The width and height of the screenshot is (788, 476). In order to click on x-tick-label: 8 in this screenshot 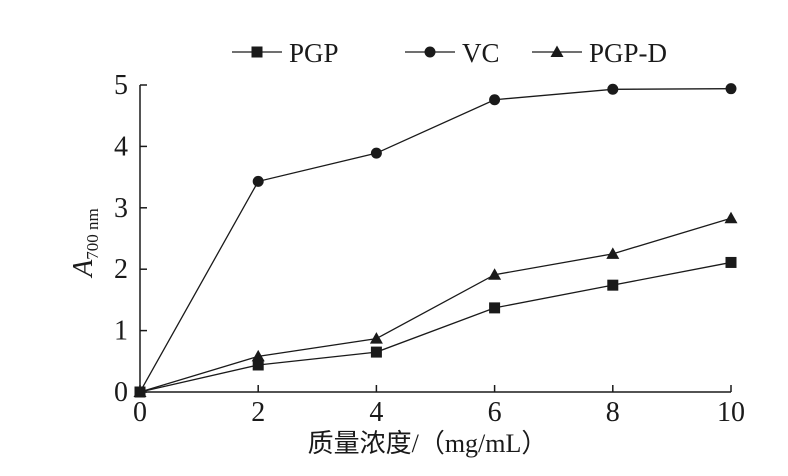, I will do `click(613, 412)`.